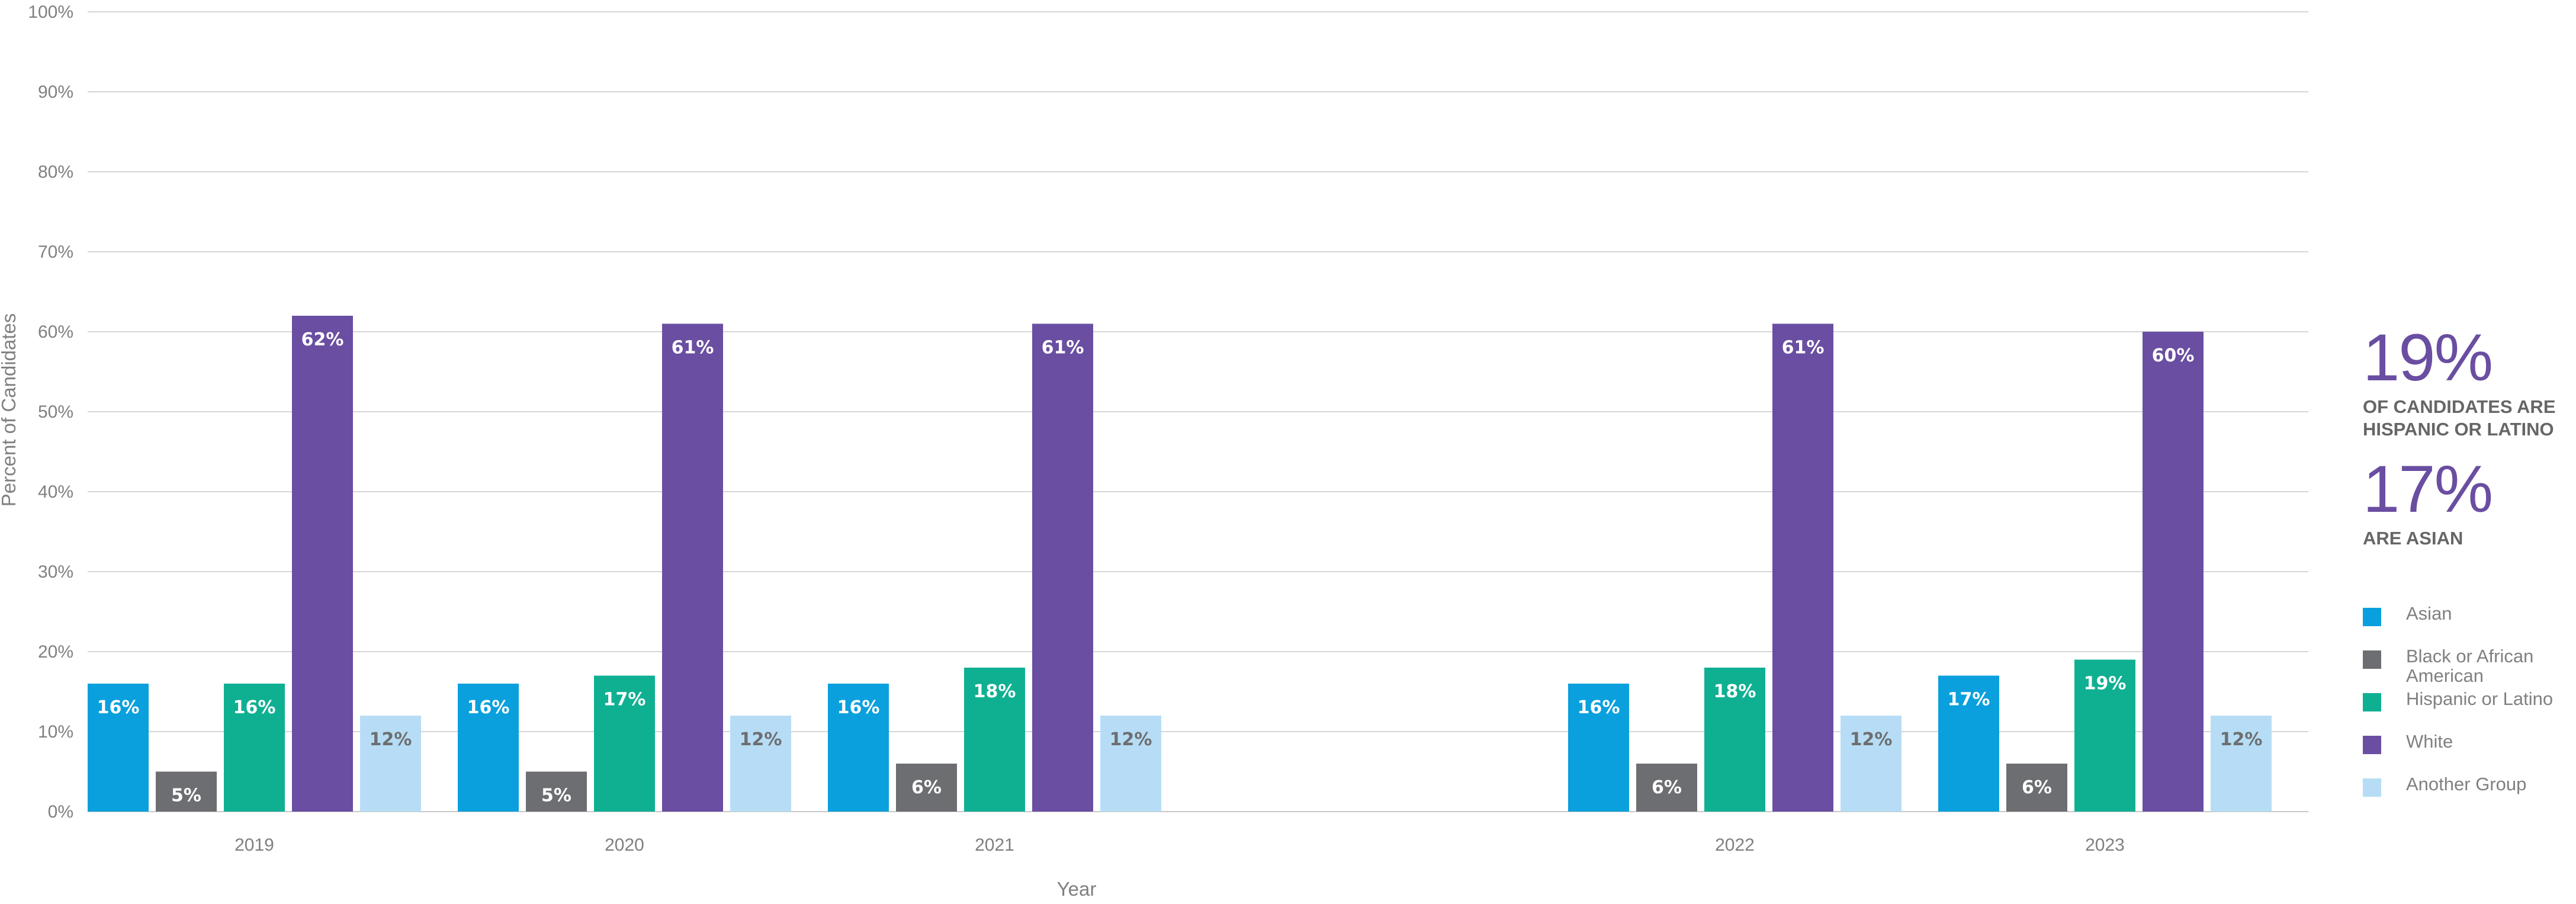 This screenshot has width=2576, height=904. I want to click on callout-hispanic: 19% OF CANDIDATES ARE HISPANIC OR LATINO, so click(2459, 383).